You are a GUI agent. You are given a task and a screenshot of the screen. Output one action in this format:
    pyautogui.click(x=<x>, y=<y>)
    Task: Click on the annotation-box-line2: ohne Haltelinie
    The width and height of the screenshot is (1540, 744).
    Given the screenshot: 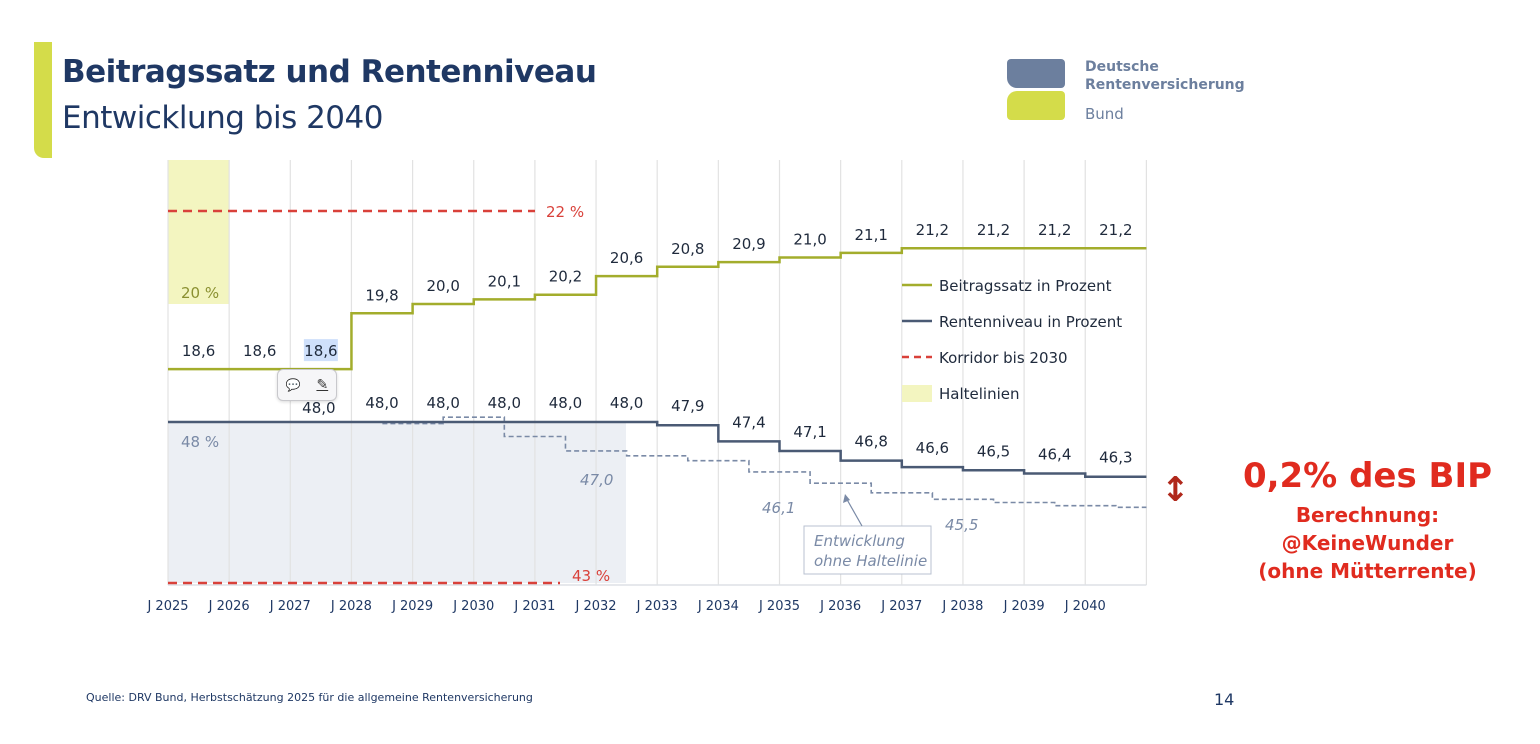 What is the action you would take?
    pyautogui.click(x=870, y=561)
    